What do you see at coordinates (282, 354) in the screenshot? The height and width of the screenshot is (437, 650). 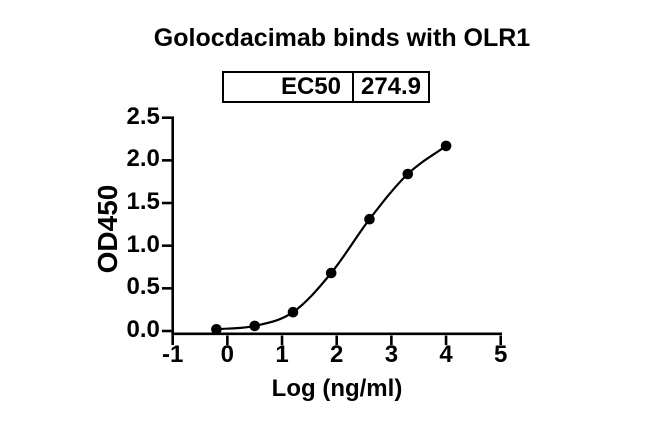 I see `x-tick-label: 1` at bounding box center [282, 354].